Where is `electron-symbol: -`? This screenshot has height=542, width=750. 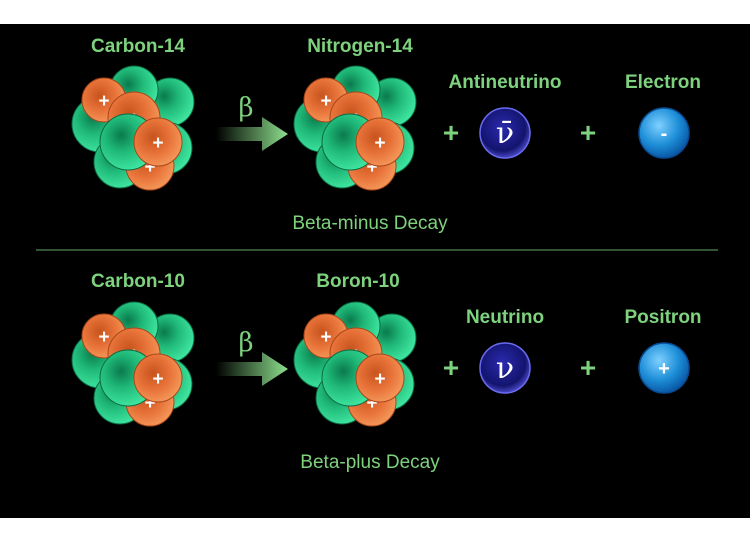
electron-symbol: - is located at coordinates (664, 134).